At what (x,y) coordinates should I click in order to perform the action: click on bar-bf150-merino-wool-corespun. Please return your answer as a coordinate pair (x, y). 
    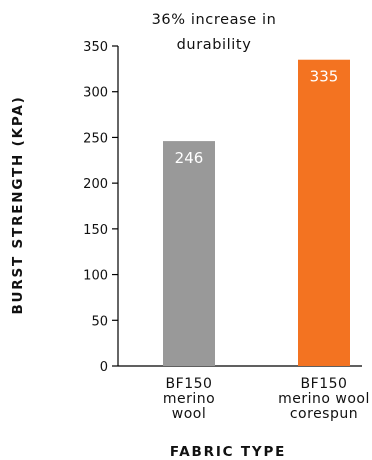
    Looking at the image, I should click on (324, 212).